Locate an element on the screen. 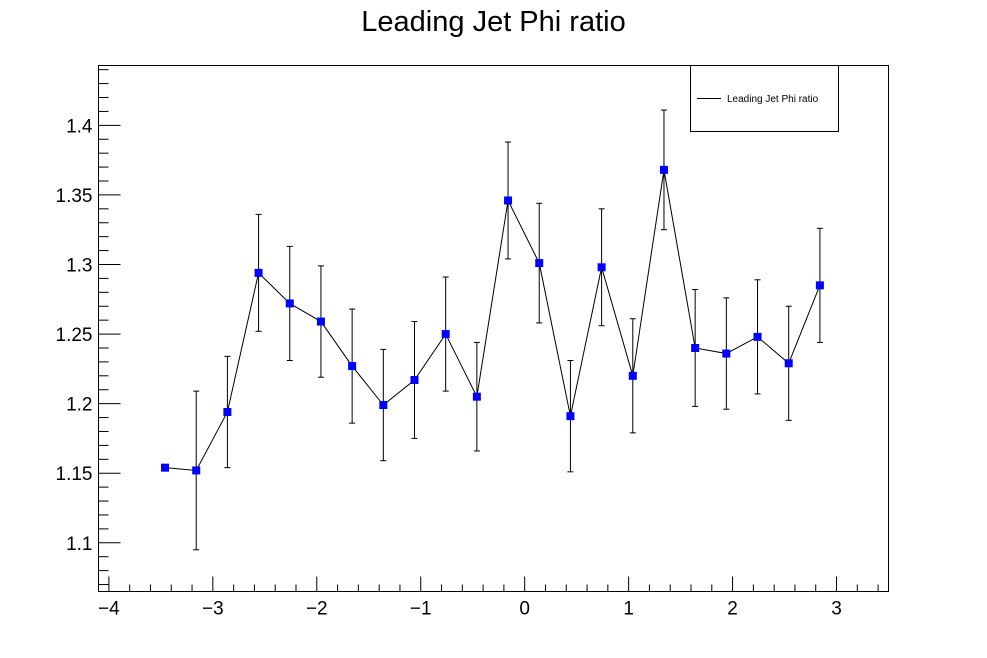  x-tick-label: 3 is located at coordinates (836, 609).